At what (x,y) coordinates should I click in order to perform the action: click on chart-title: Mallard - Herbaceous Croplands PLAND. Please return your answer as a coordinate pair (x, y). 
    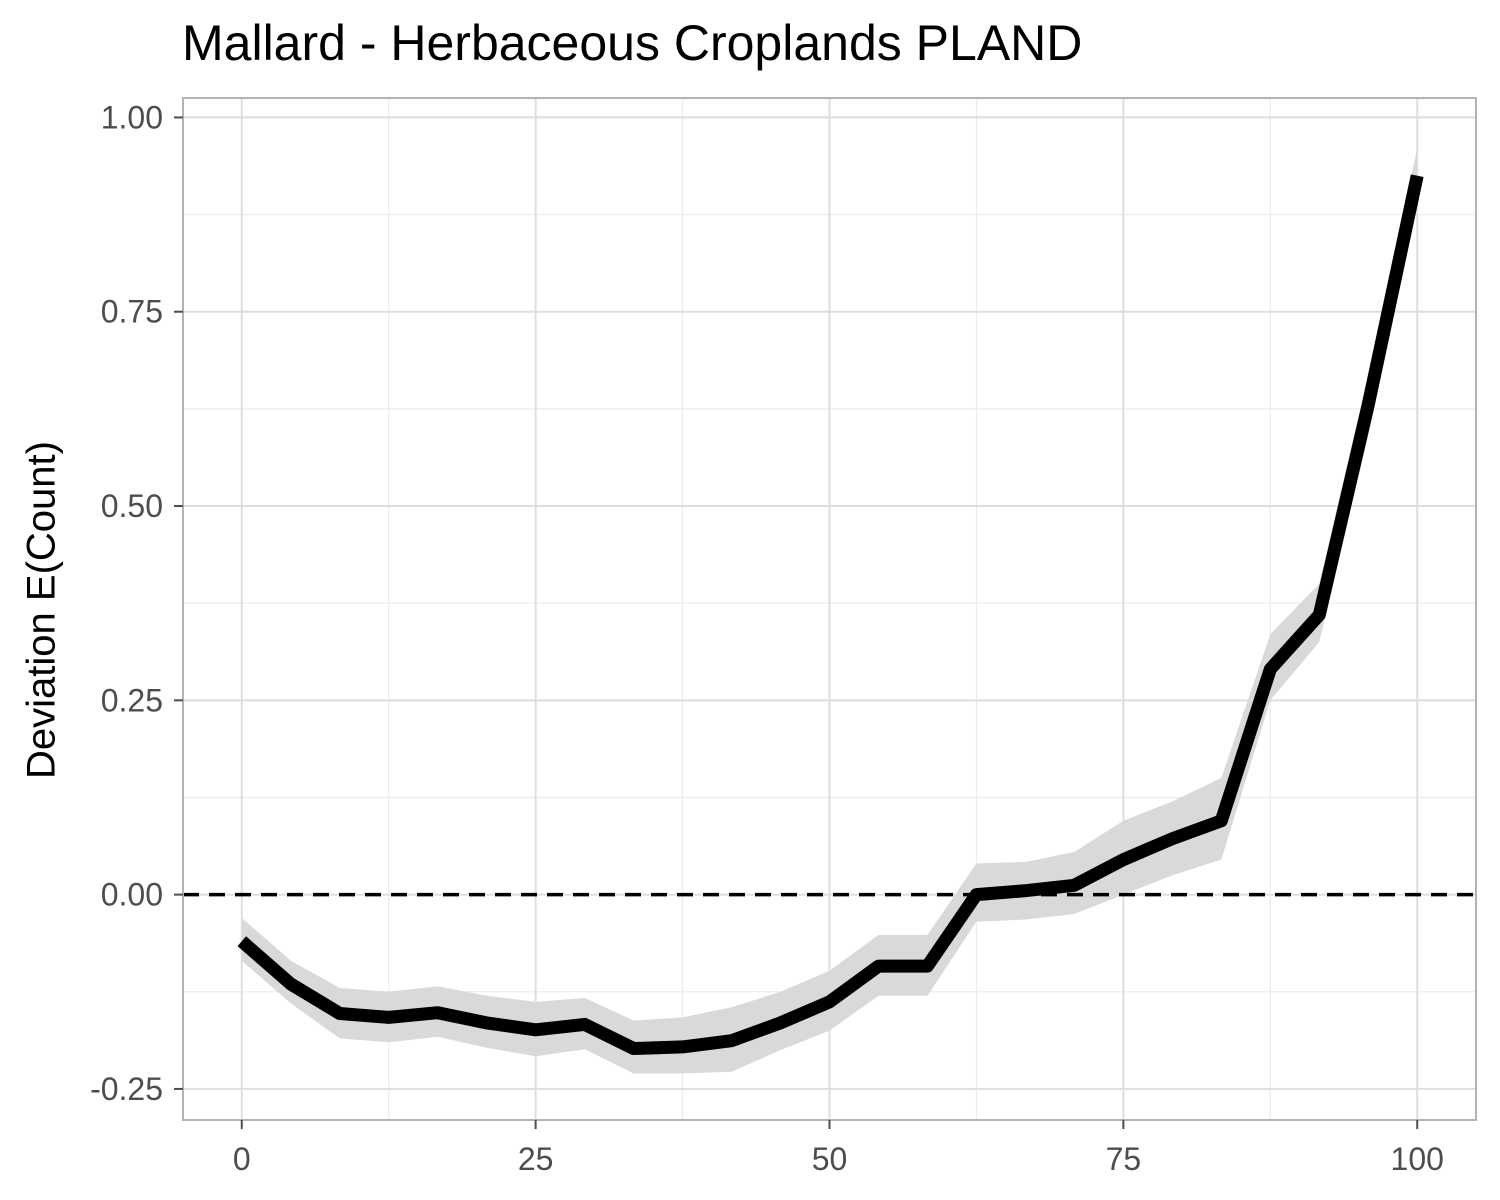
    Looking at the image, I should click on (632, 43).